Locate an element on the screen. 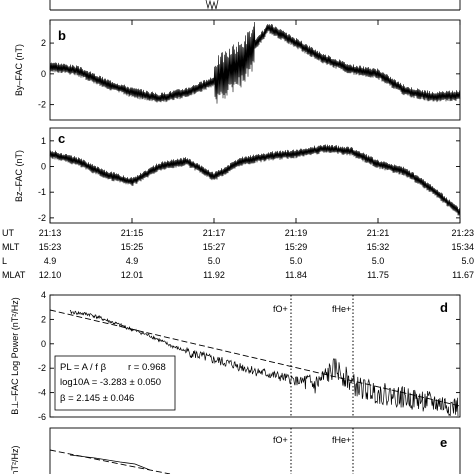 Image resolution: width=474 pixels, height=474 pixels. ephemeris-value: 15:29 is located at coordinates (296, 247).